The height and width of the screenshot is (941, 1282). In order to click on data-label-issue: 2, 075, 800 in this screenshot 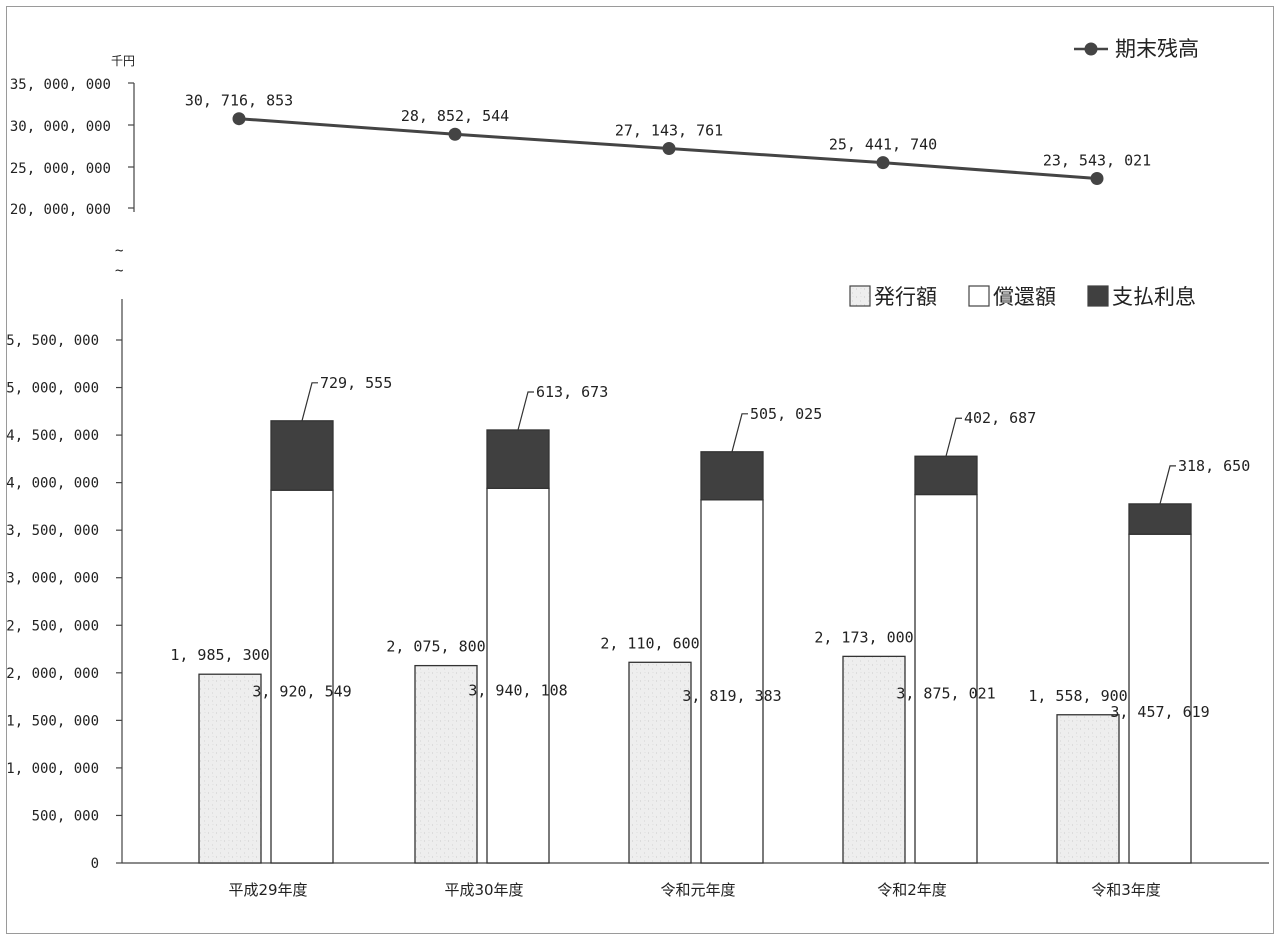, I will do `click(435, 647)`.